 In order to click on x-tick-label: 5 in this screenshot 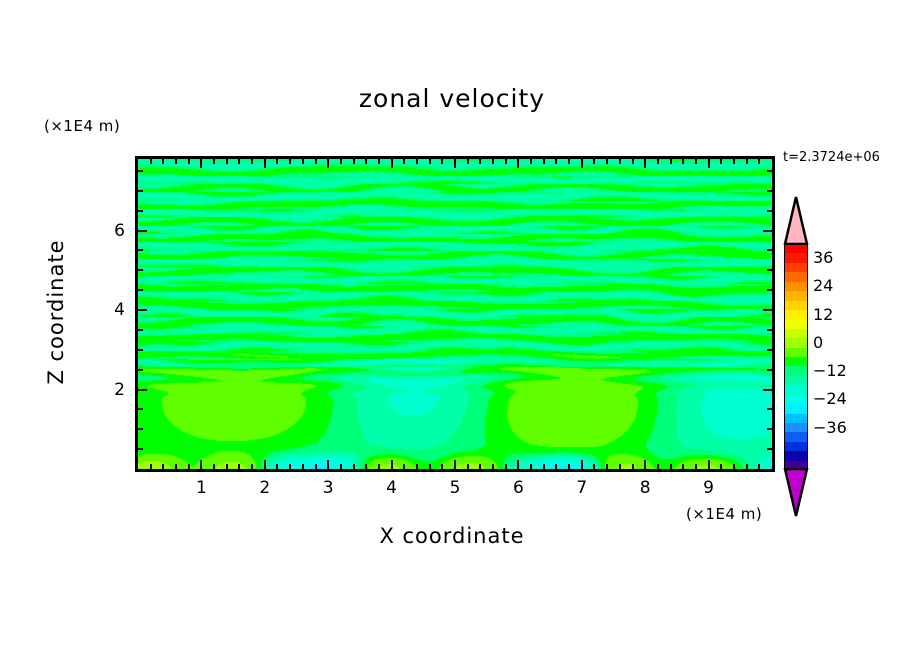, I will do `click(455, 488)`.